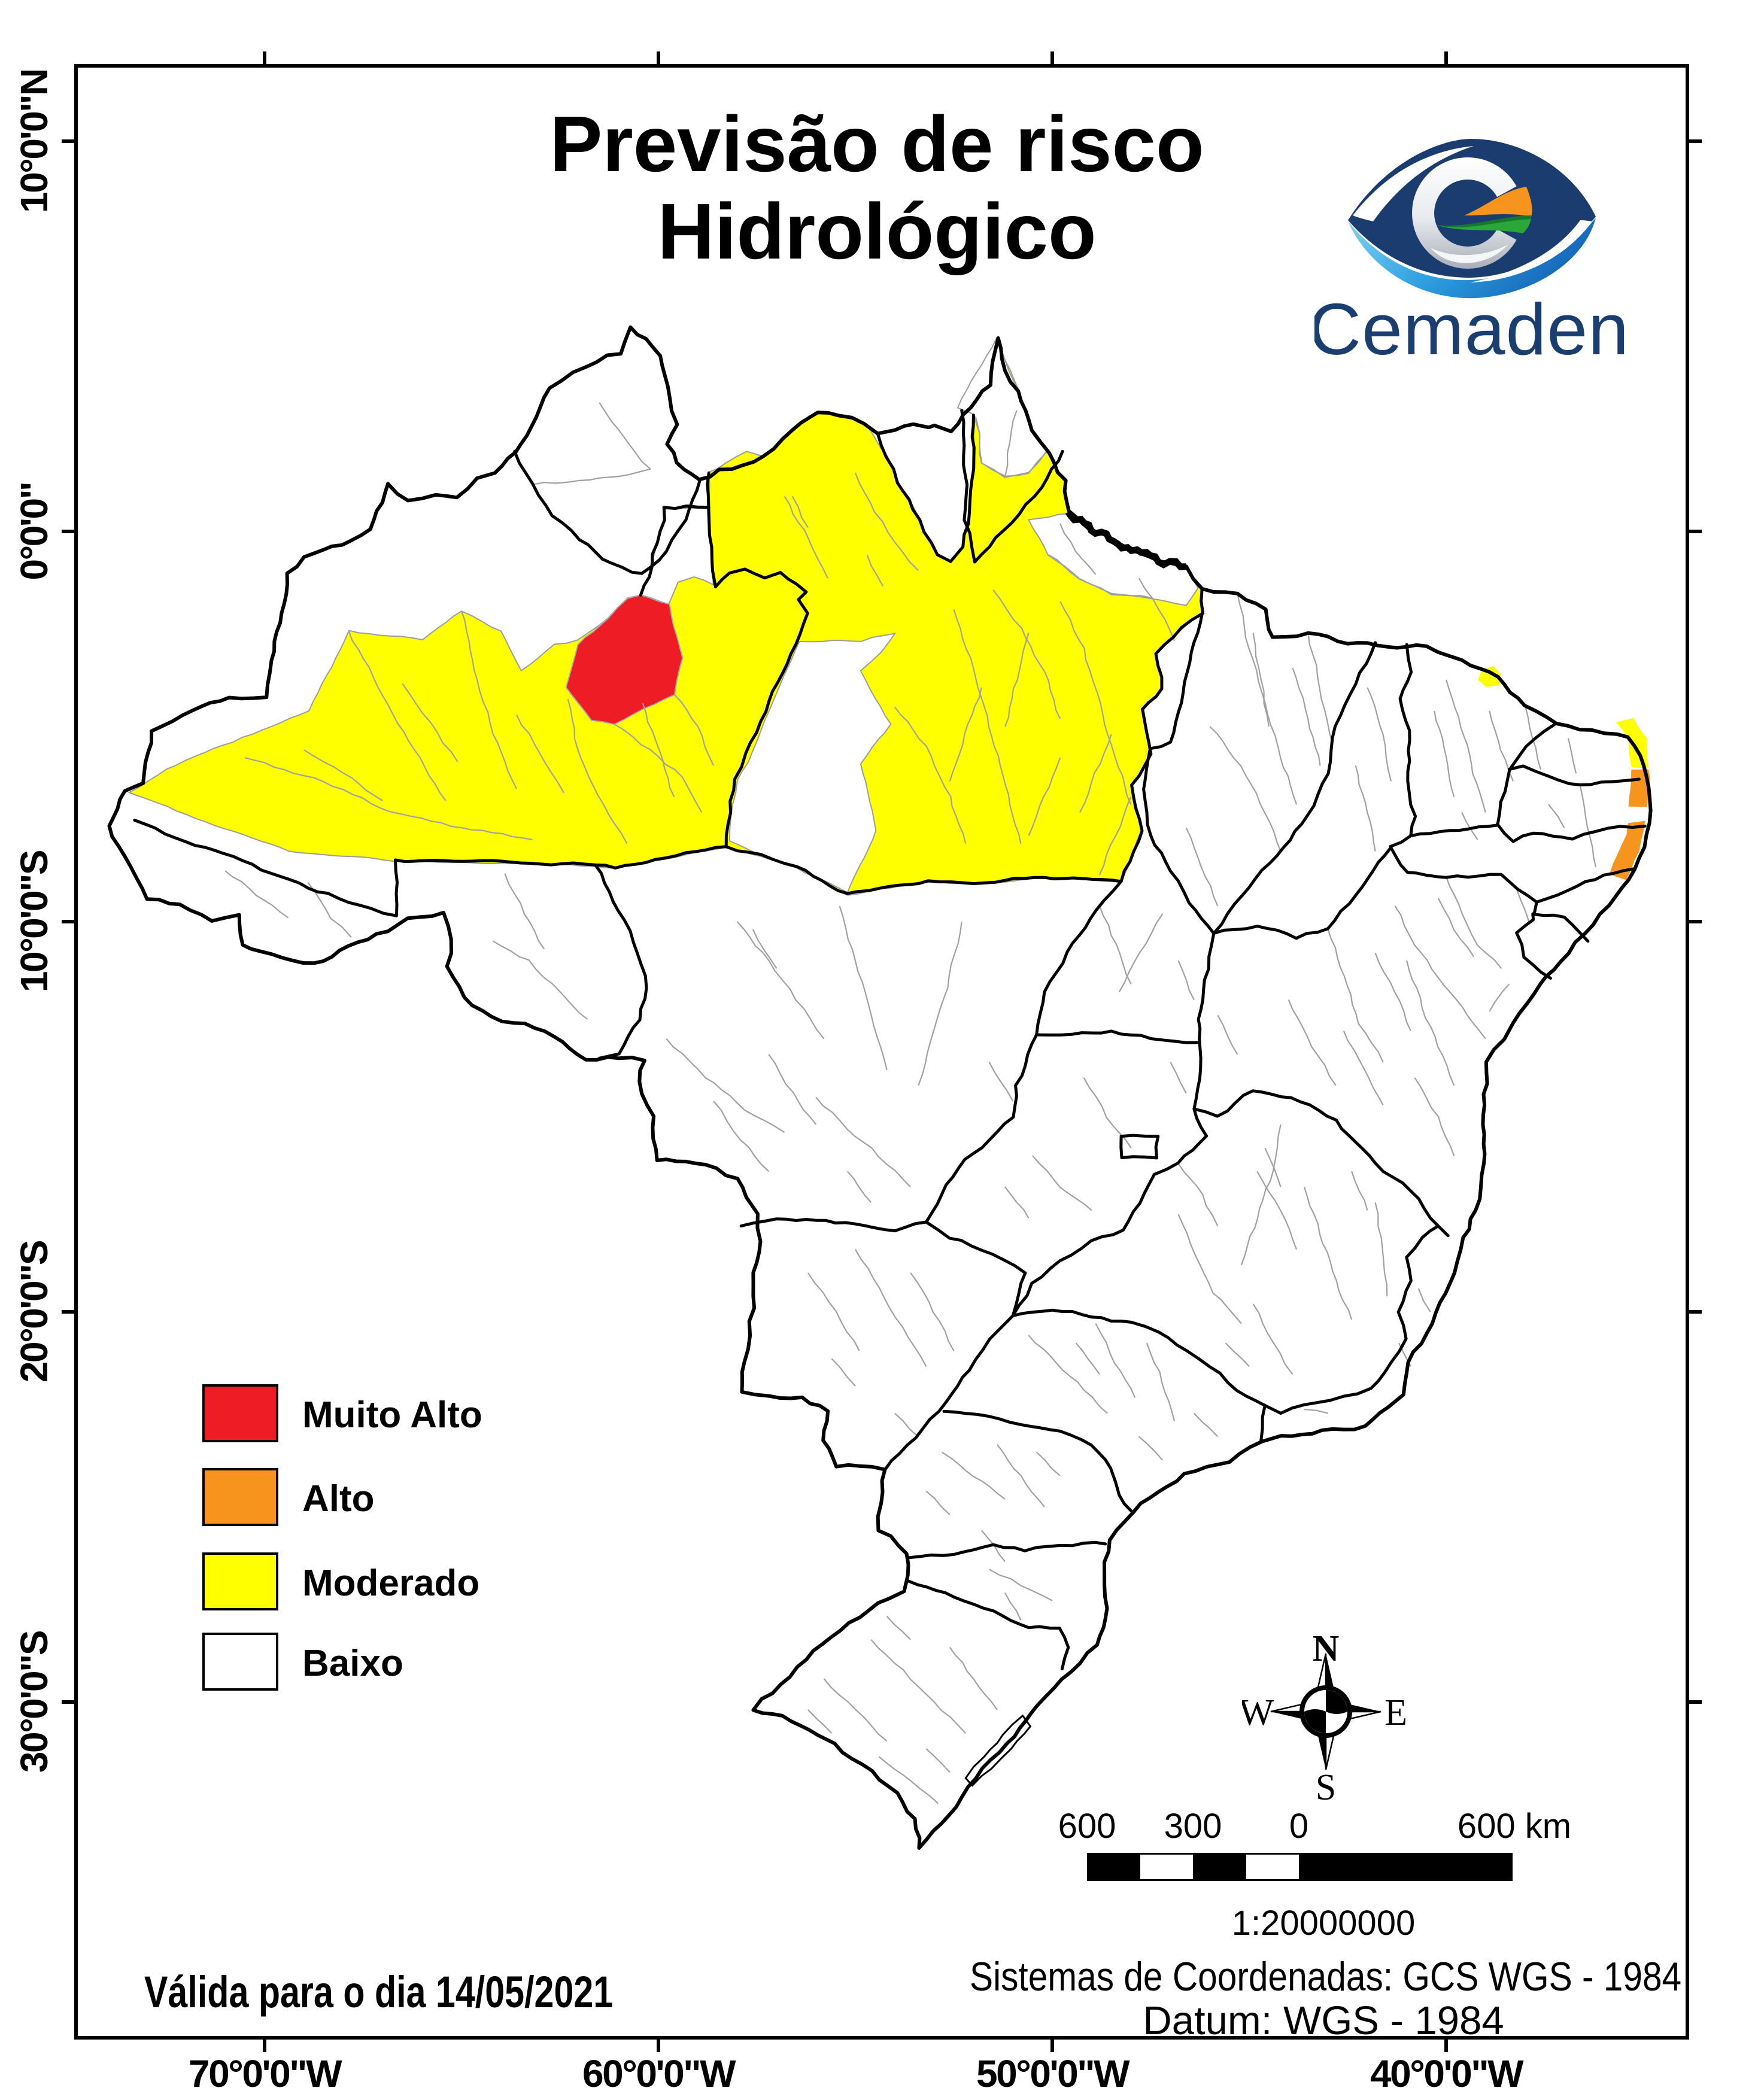 This screenshot has height=2100, width=1758. I want to click on svg-text: S, so click(1326, 1785).